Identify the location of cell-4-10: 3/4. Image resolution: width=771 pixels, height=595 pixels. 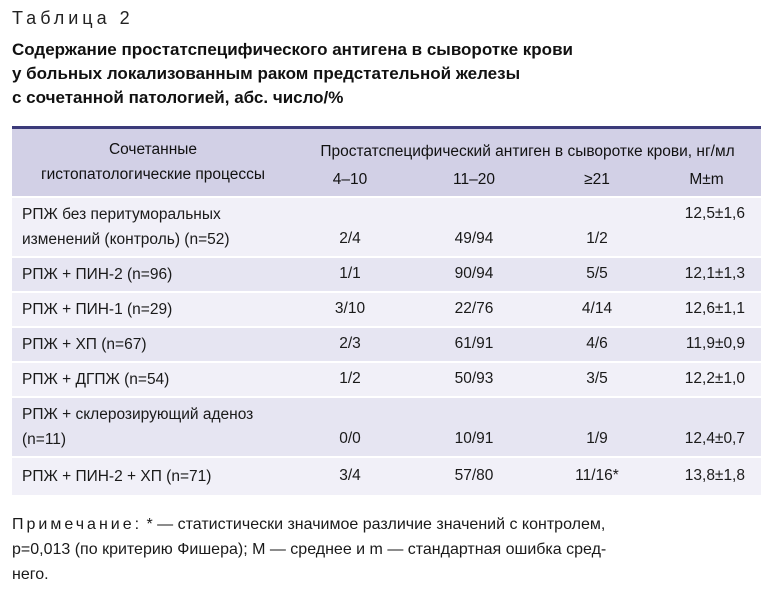
(350, 475).